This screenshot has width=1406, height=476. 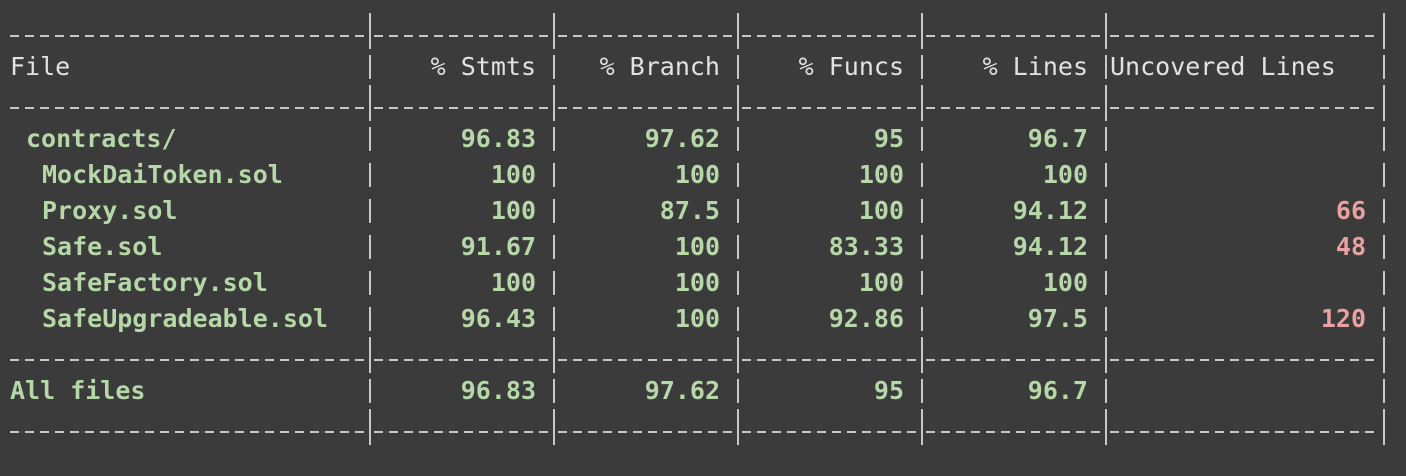 What do you see at coordinates (185, 318) in the screenshot?
I see `file-name-cell: SafeUpgradeable.sol` at bounding box center [185, 318].